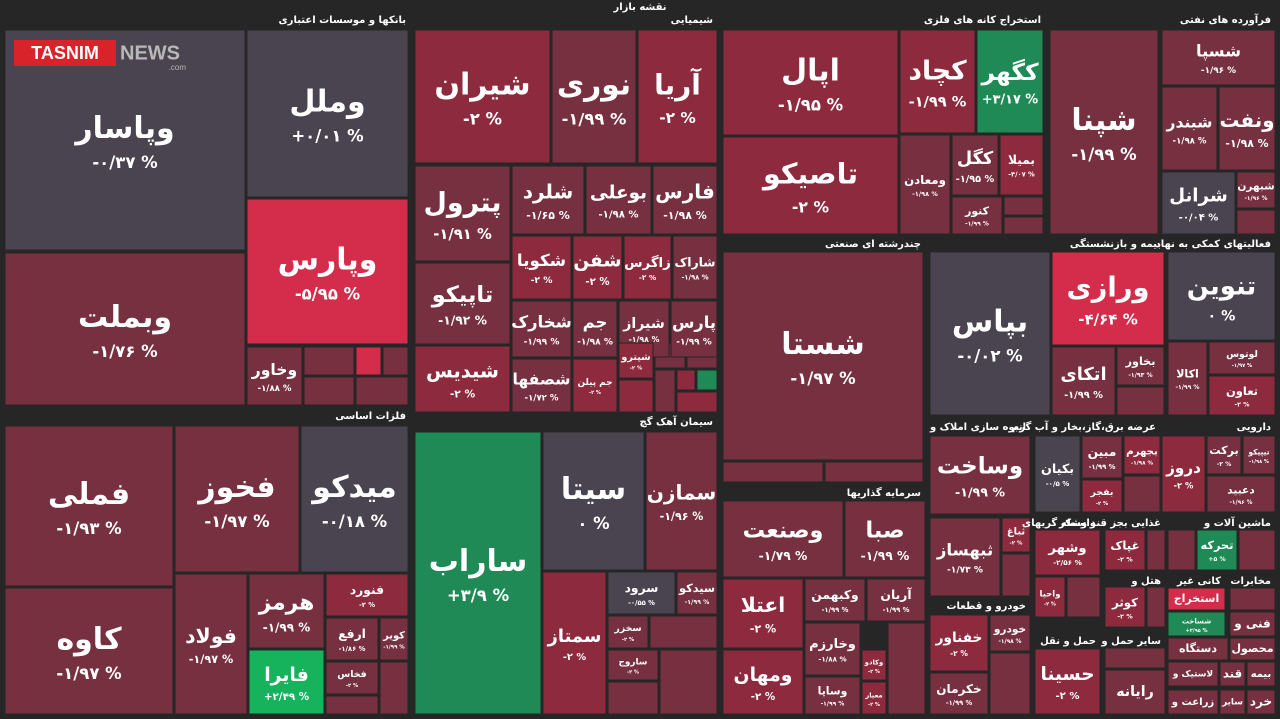  Describe the element at coordinates (1124, 602) in the screenshot. I see `tile-name: کوثر` at that location.